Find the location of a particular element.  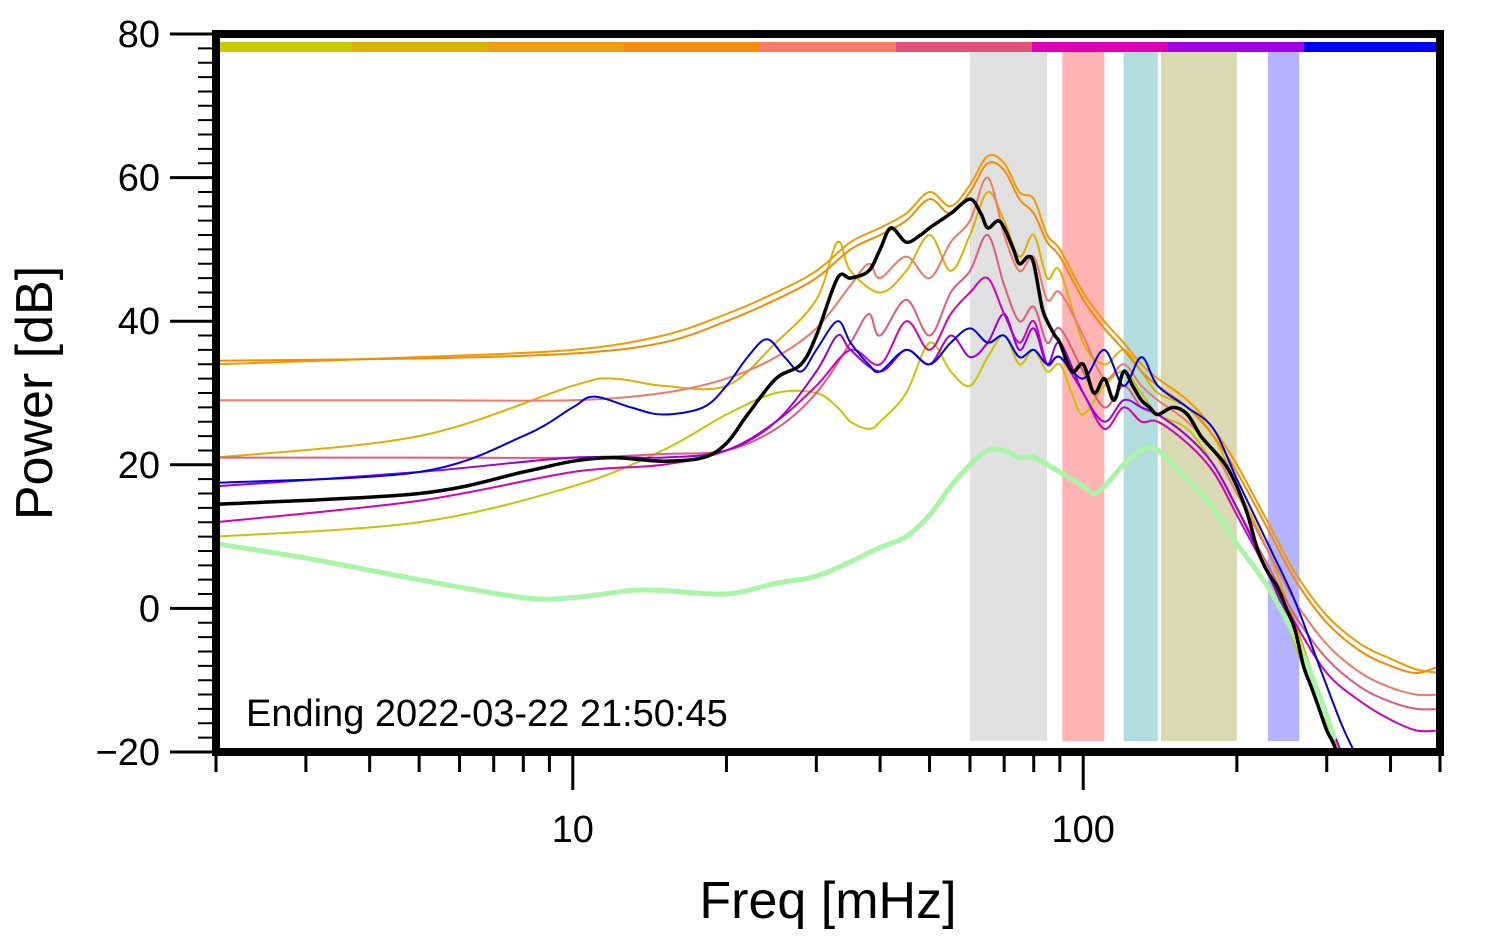

y-tick-label: 40 is located at coordinates (139, 322).